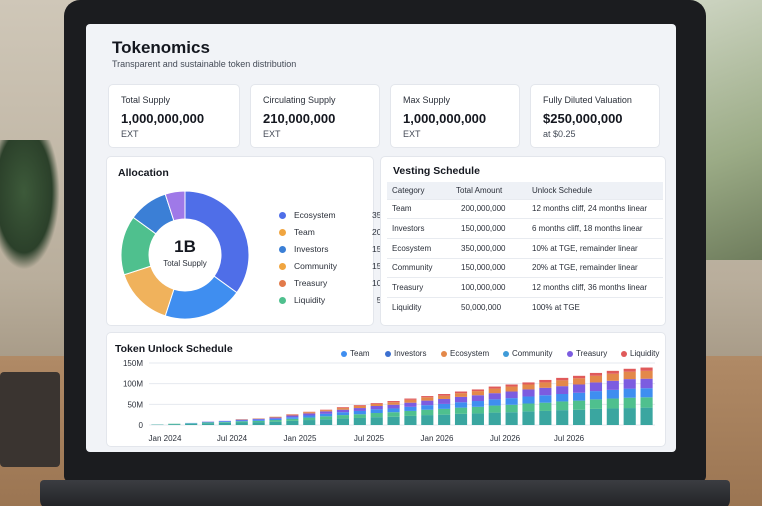 The height and width of the screenshot is (506, 762). What do you see at coordinates (437, 438) in the screenshot?
I see `x-tick-label: Jan 2026` at bounding box center [437, 438].